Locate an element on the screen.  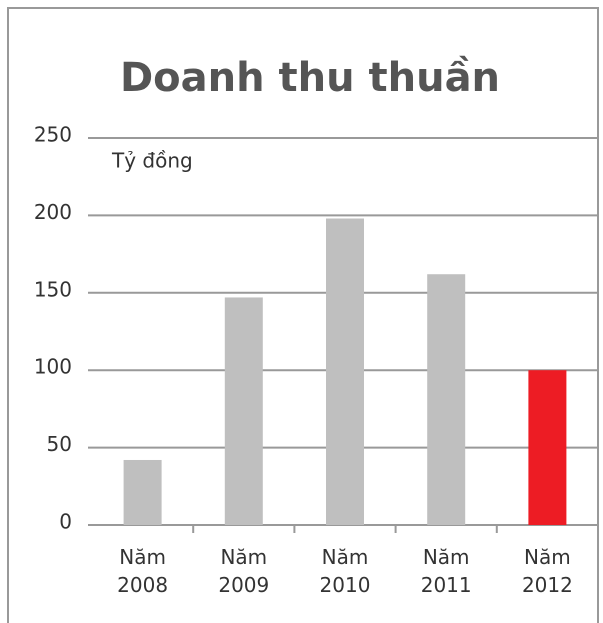
y-tick-label: 0 is located at coordinates (65, 522).